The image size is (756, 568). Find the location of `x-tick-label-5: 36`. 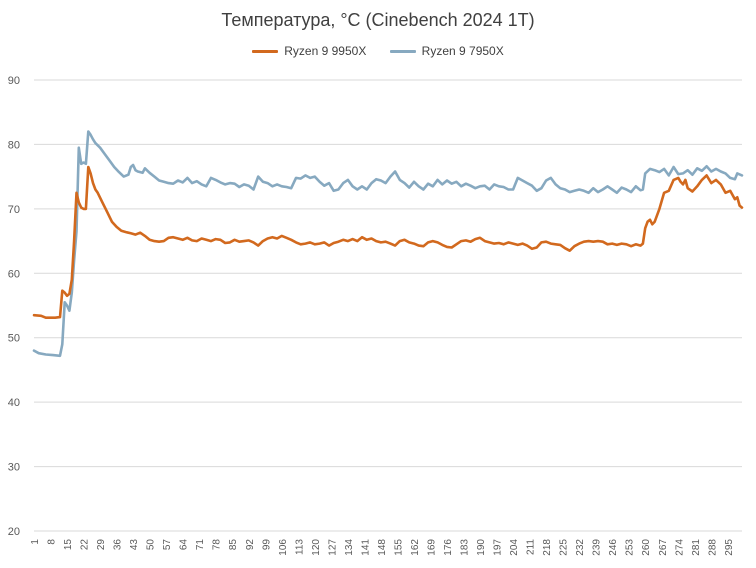

x-tick-label-5: 36 is located at coordinates (118, 545).